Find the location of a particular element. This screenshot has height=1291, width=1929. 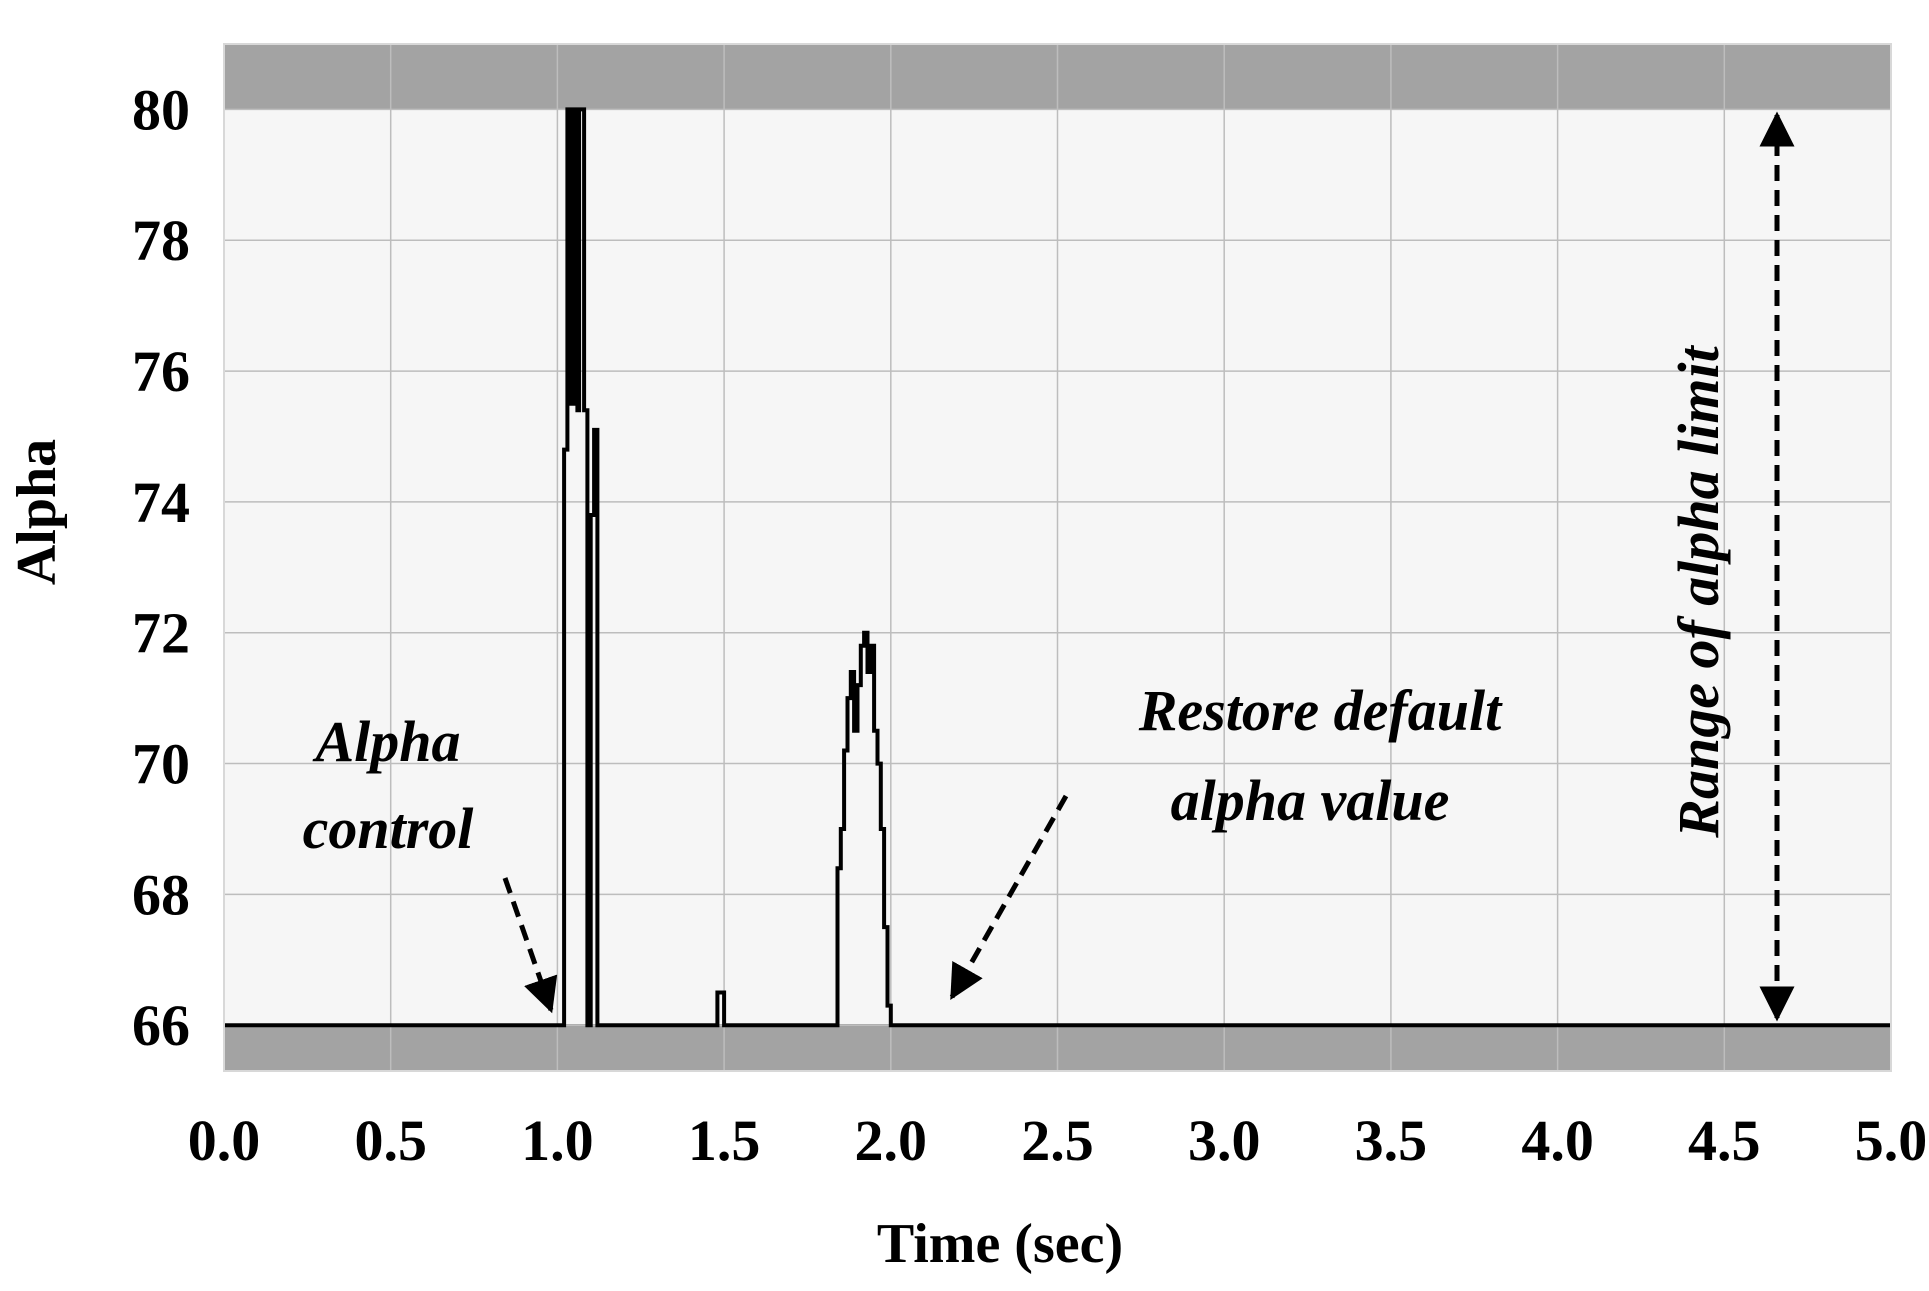

y-tick-label: 70 is located at coordinates (161, 764).